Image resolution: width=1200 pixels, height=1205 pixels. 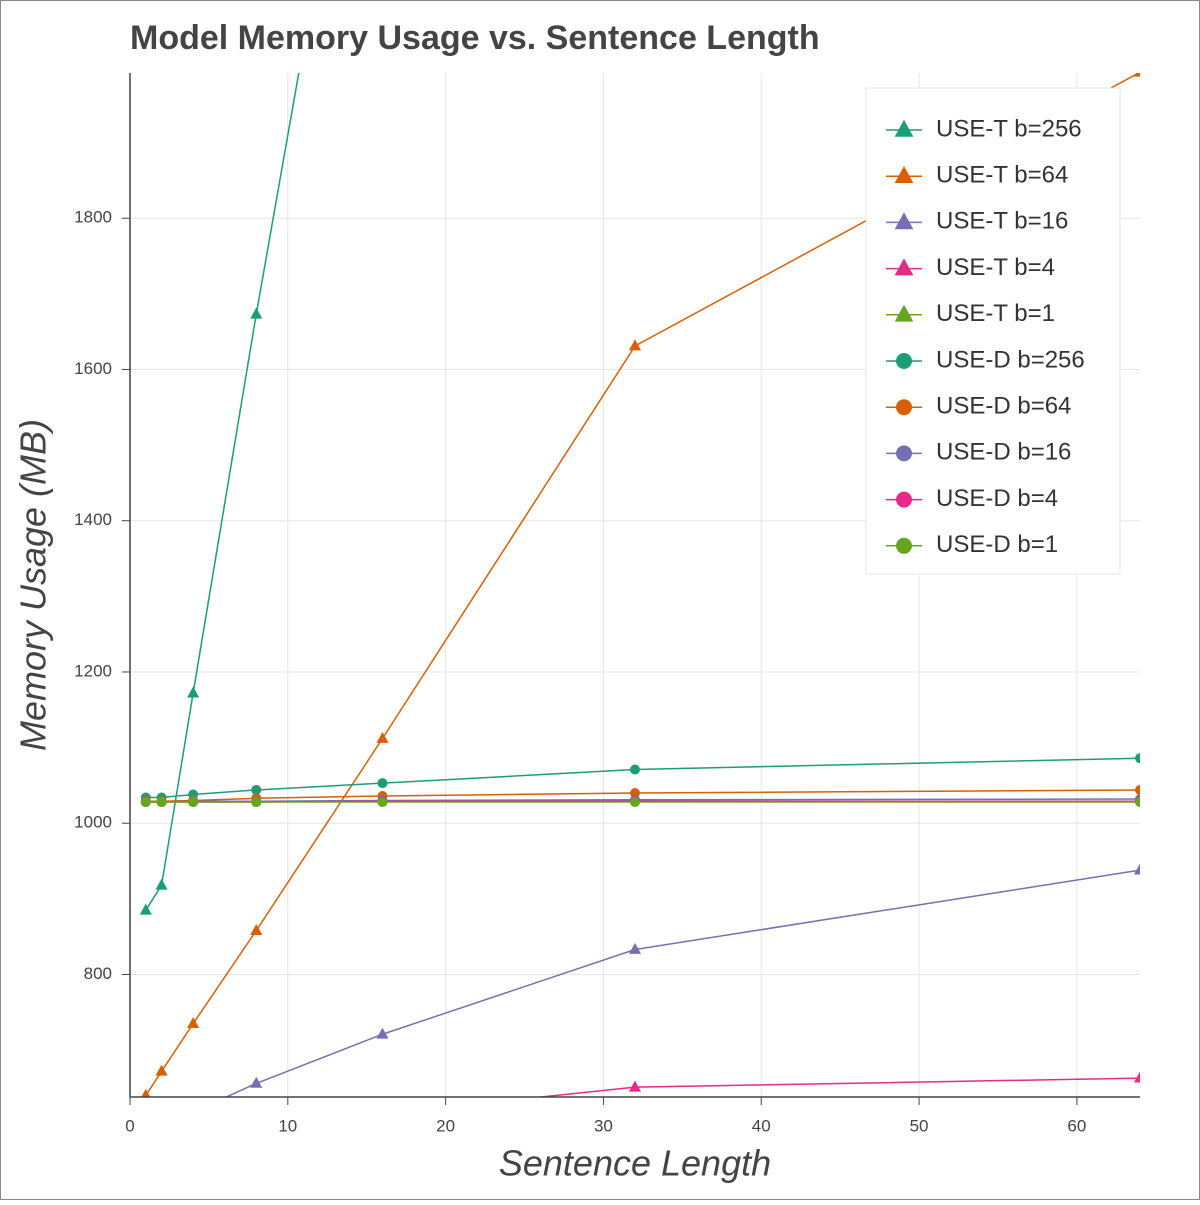 What do you see at coordinates (1002, 221) in the screenshot?
I see `legend-label: USE-T b=16` at bounding box center [1002, 221].